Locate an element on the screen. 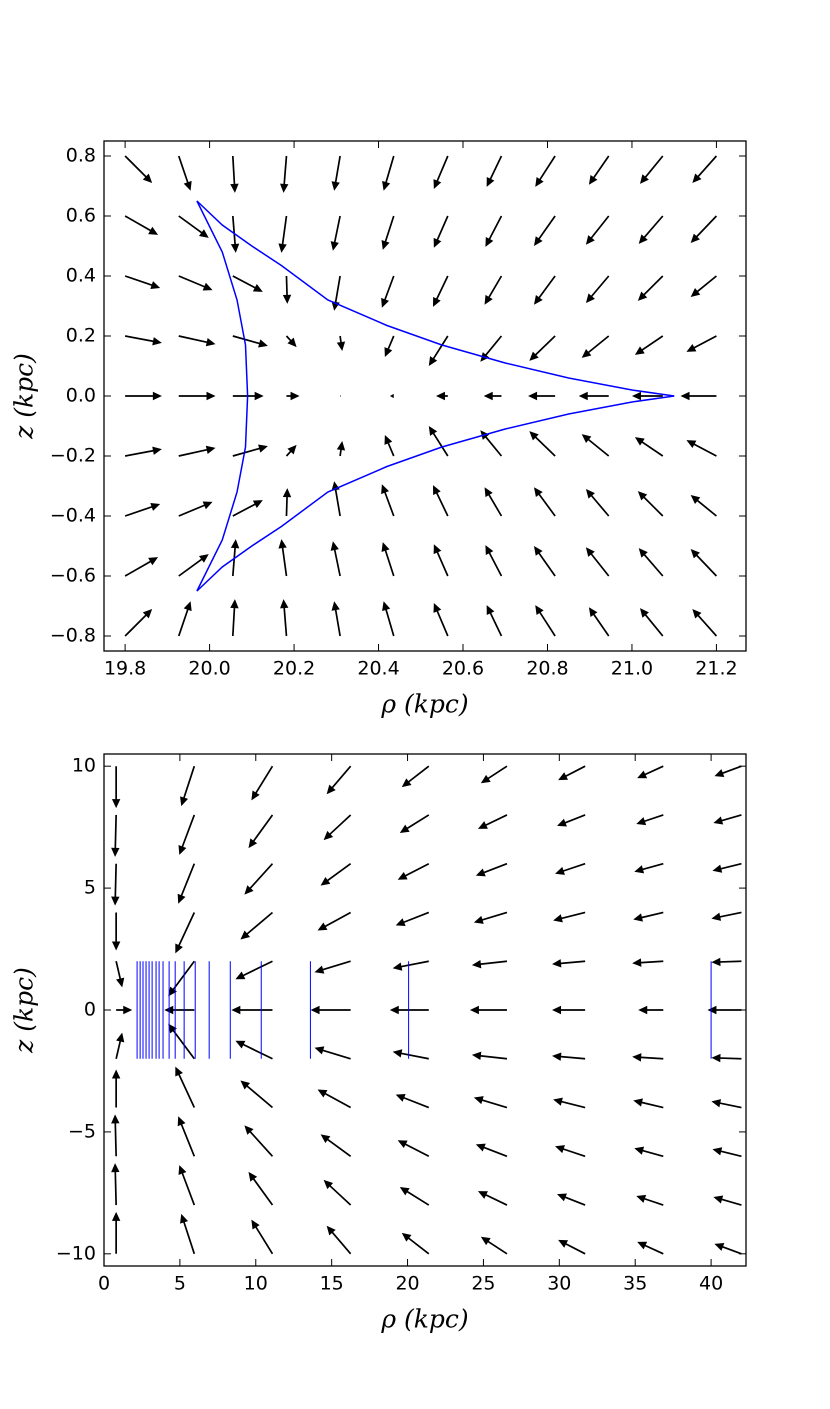  x-tick-label: 0 is located at coordinates (104, 1284).